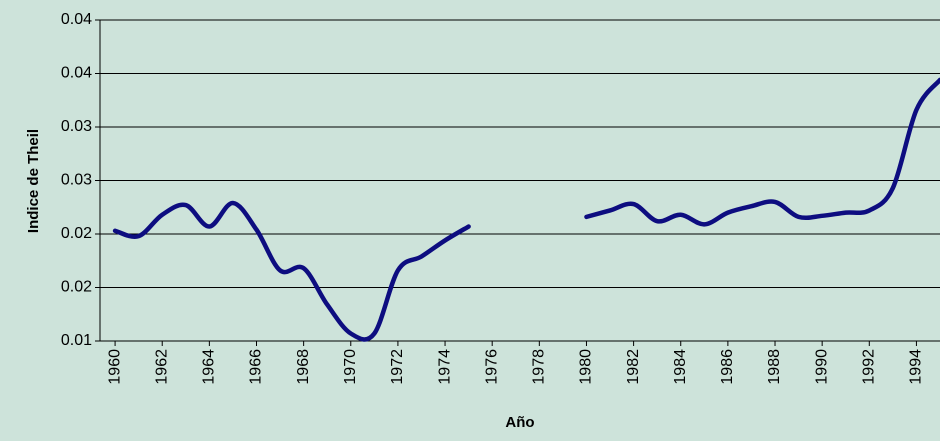 The image size is (940, 441). Describe the element at coordinates (444, 367) in the screenshot. I see `x-tick-label: 1974` at that location.